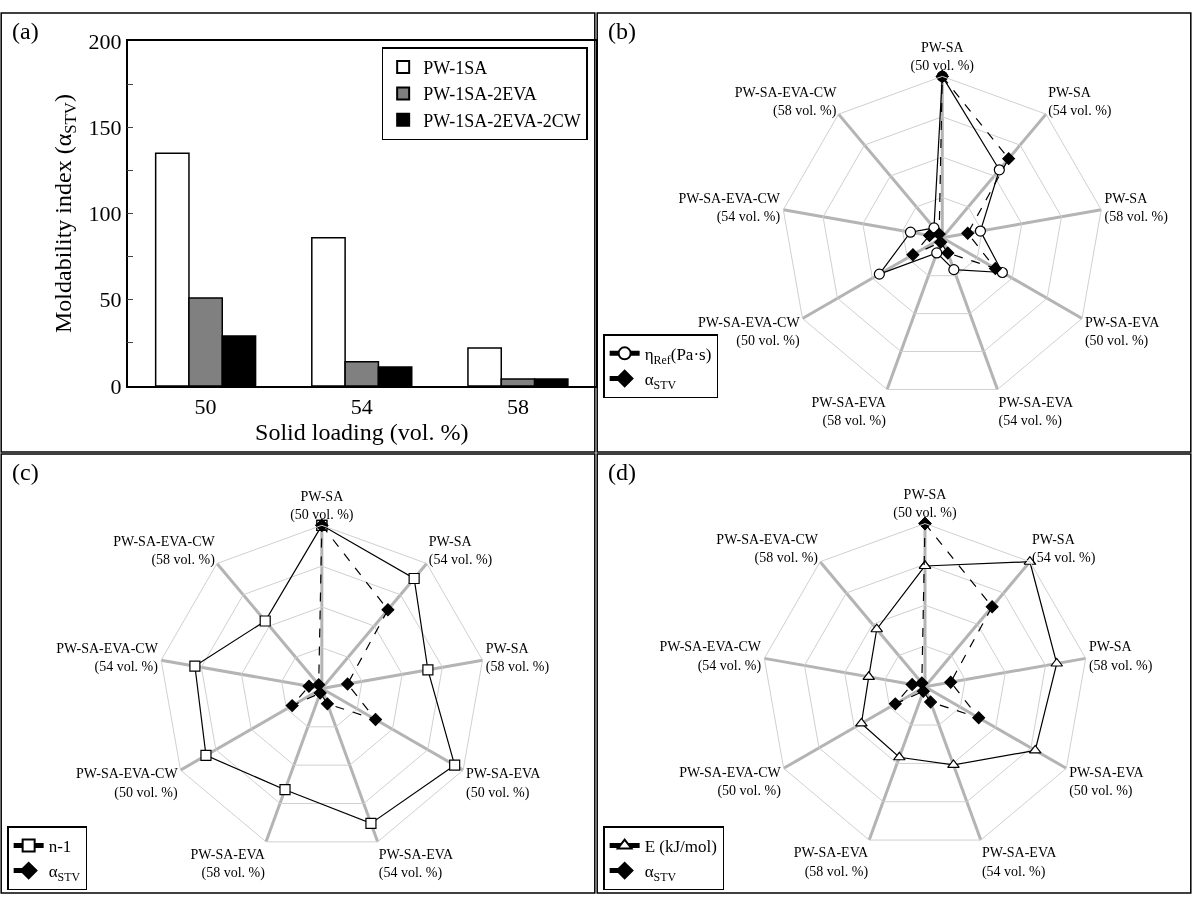  Describe the element at coordinates (517, 407) in the screenshot. I see `x-tick-label: 58` at that location.